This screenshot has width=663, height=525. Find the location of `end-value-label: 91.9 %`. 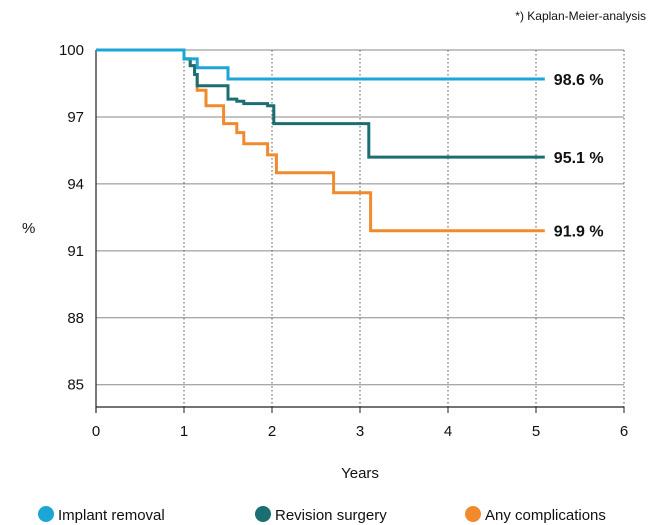

end-value-label: 91.9 % is located at coordinates (579, 232).